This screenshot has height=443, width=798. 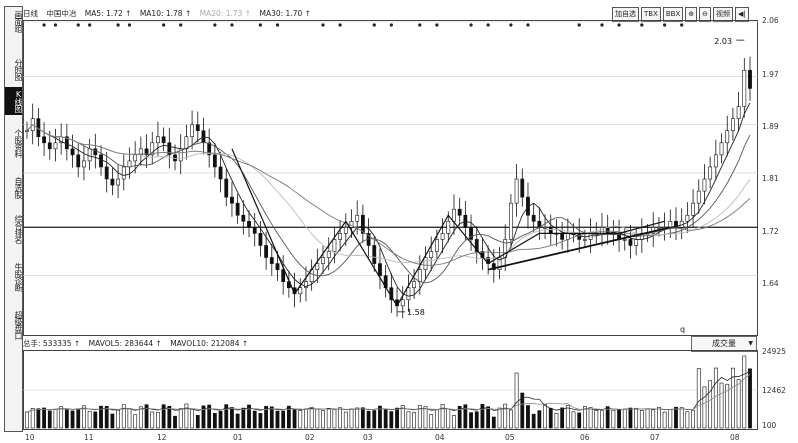 I want to click on time-label: 01, so click(x=238, y=437).